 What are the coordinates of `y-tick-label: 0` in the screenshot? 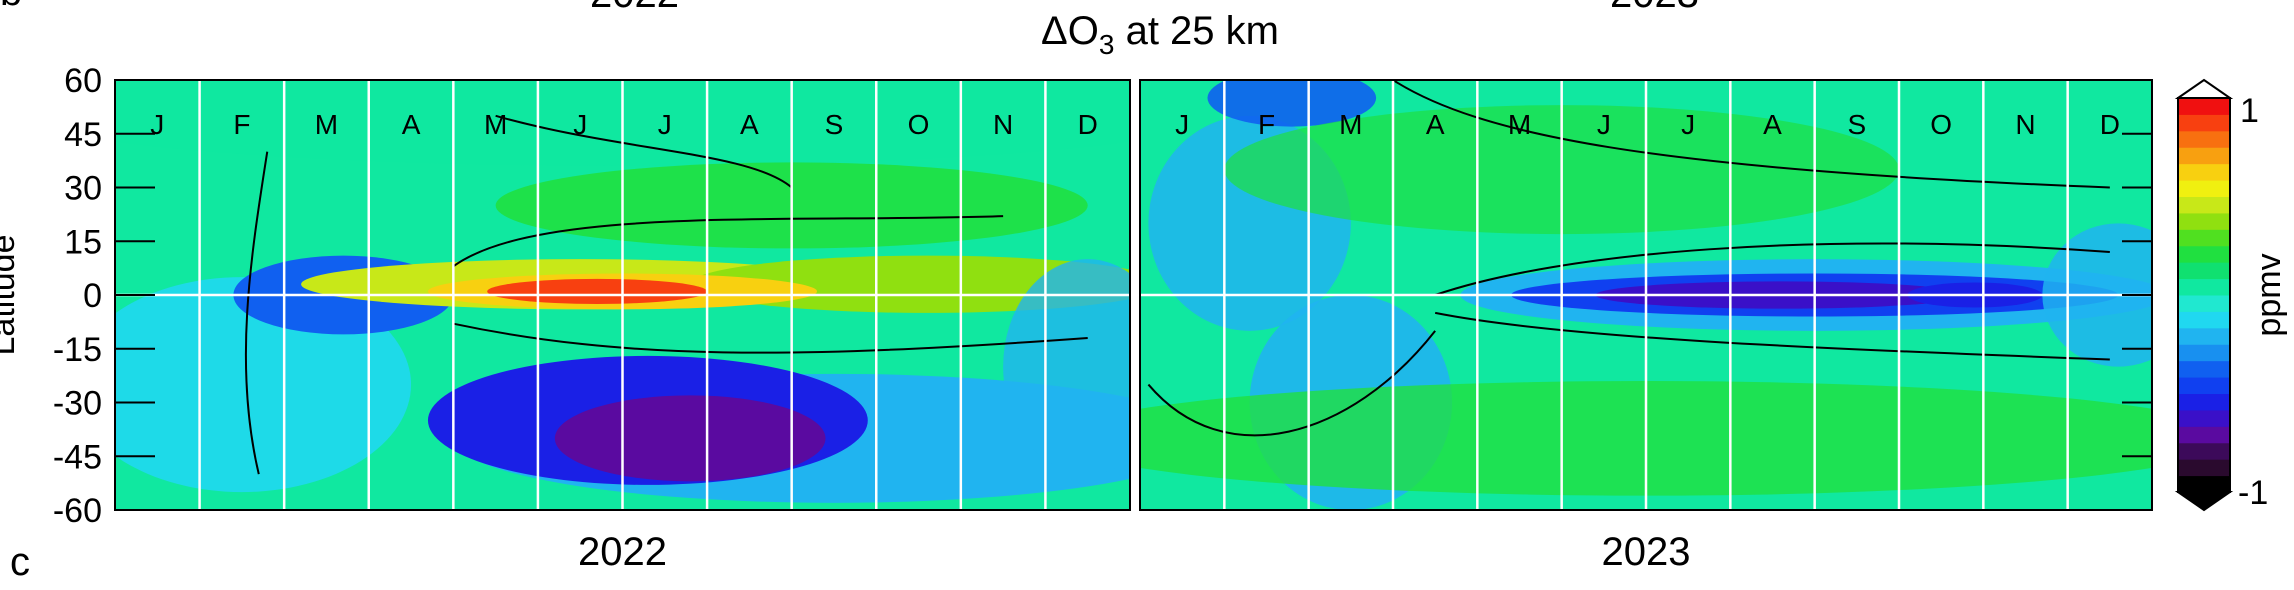 It's located at (92, 296).